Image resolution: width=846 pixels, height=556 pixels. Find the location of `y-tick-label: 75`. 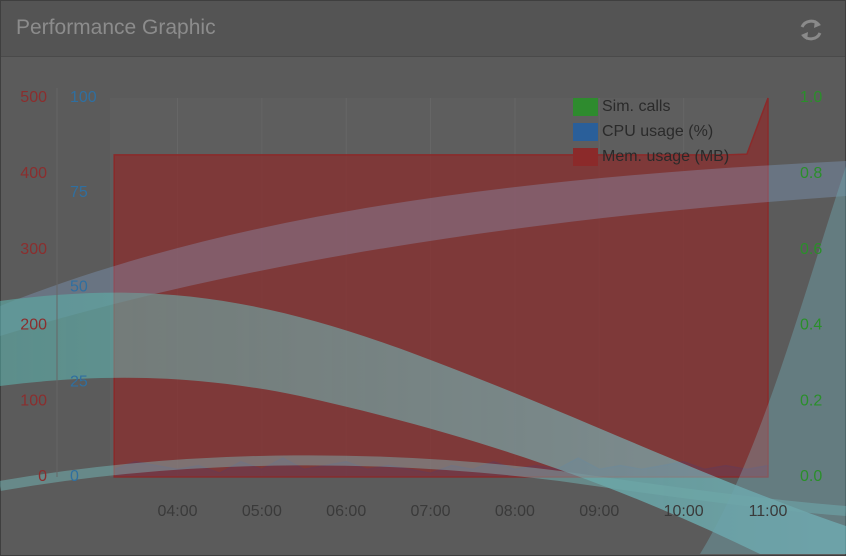

y-tick-label: 75 is located at coordinates (79, 192).